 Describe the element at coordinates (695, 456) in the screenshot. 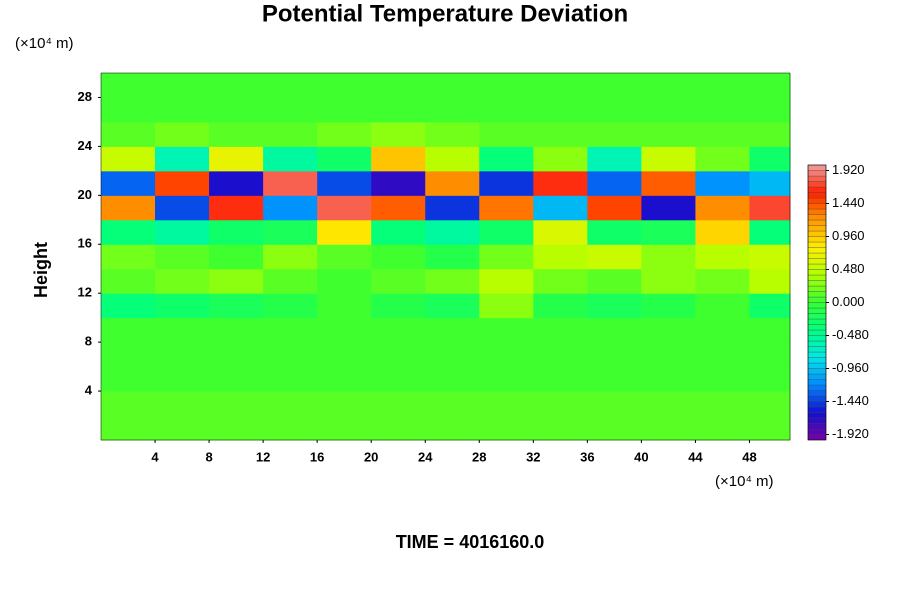

I see `x-tick-label: 44` at that location.